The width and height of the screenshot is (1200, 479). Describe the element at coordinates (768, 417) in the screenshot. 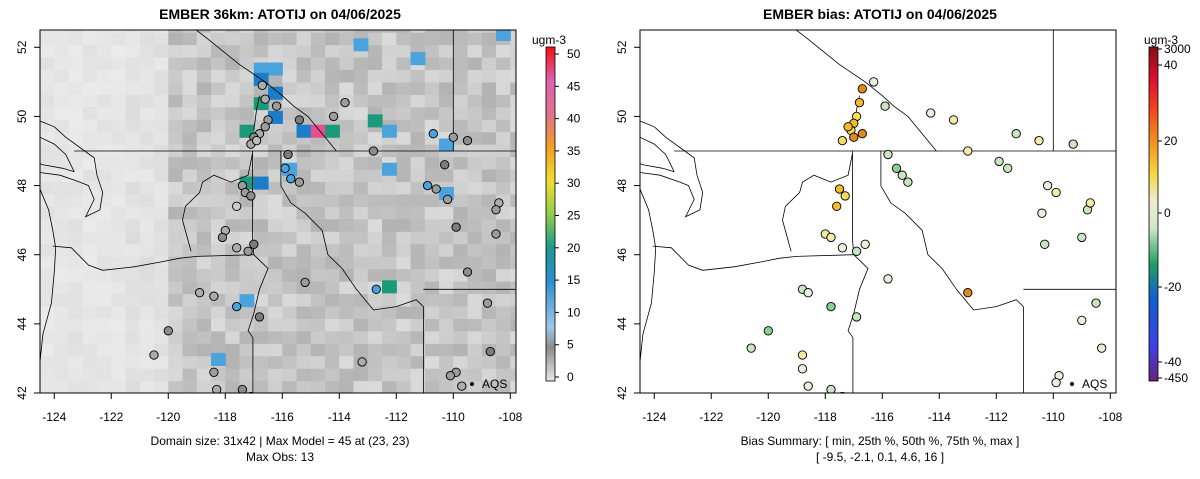

I see `bias-x-tick-label: -120` at that location.